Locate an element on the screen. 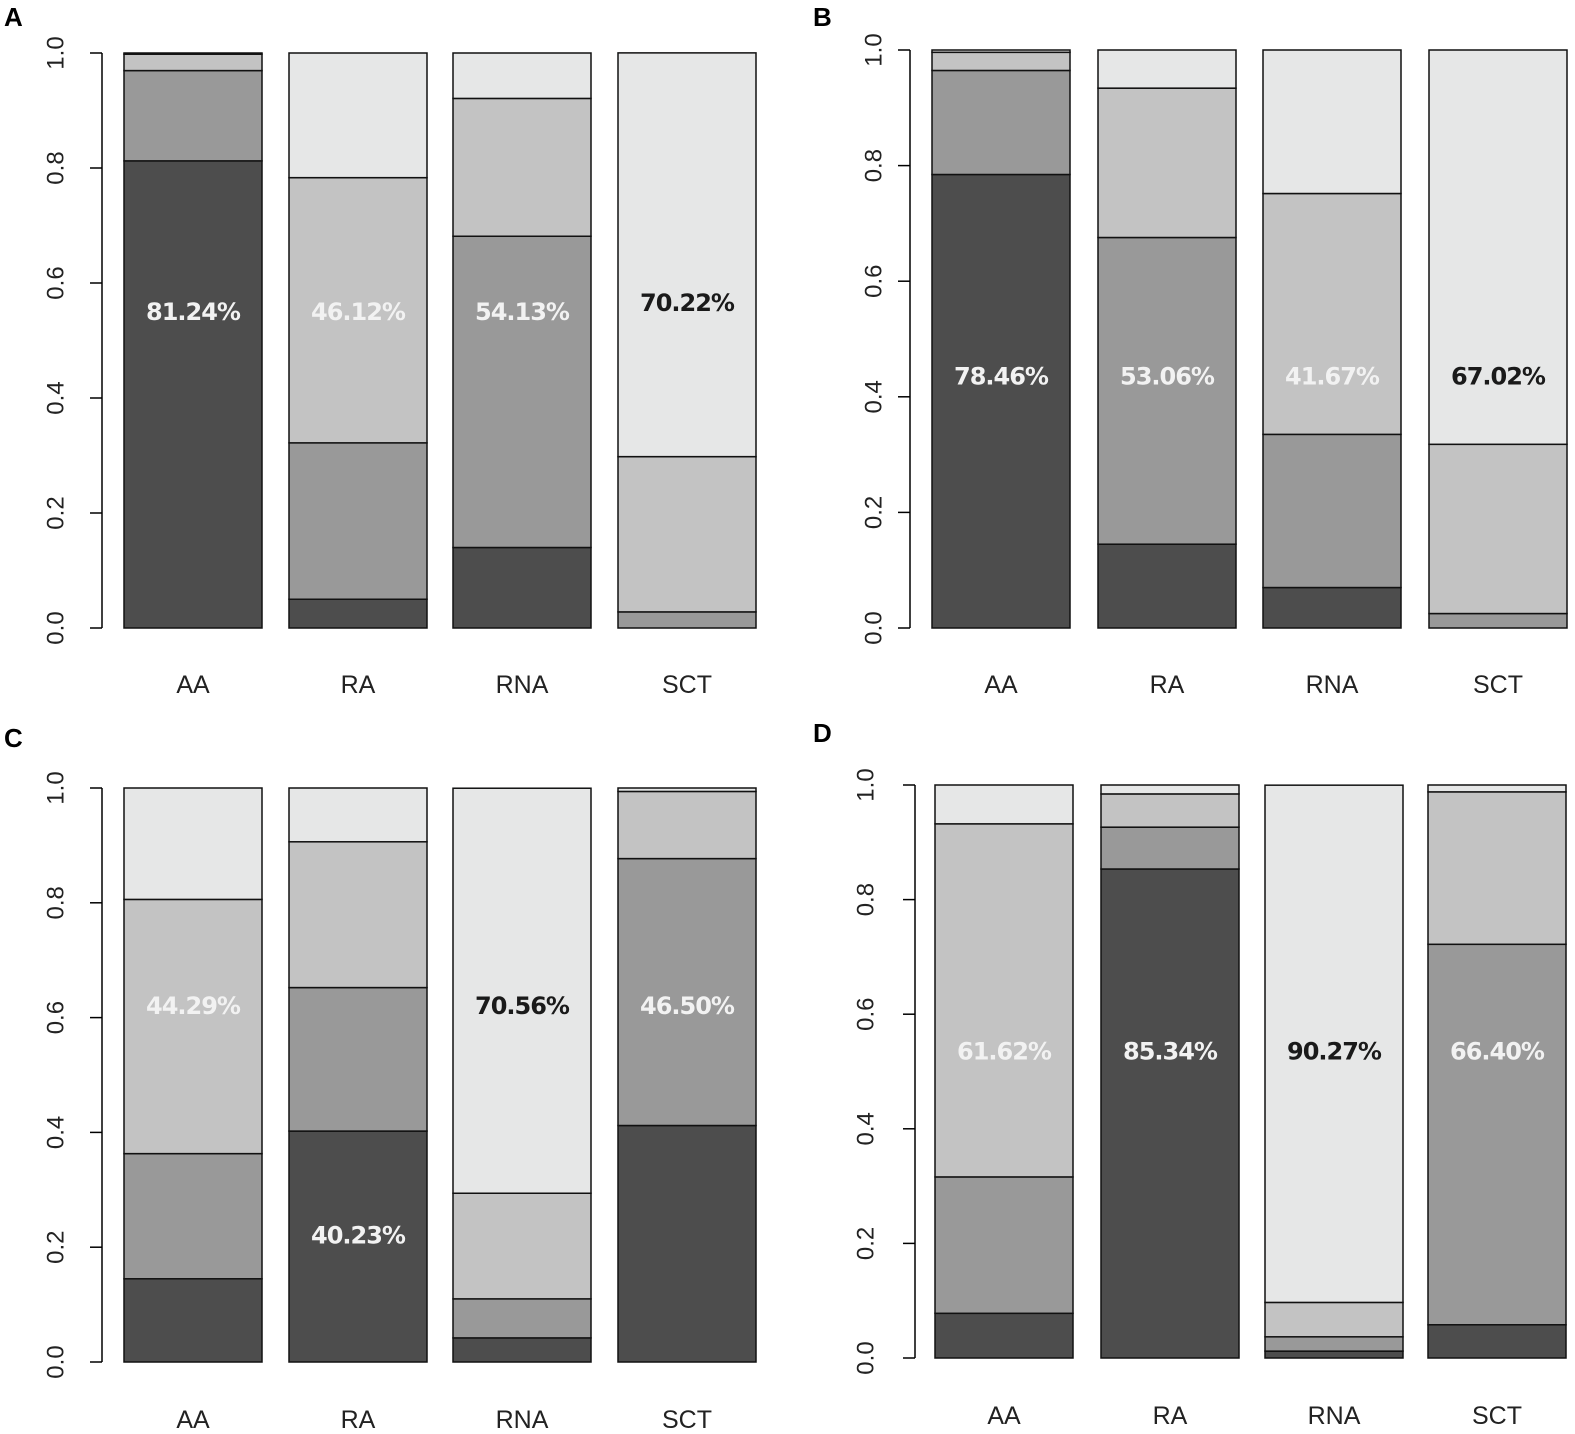 This screenshot has width=1575, height=1434. percent-label: 61.62% is located at coordinates (1004, 1051).